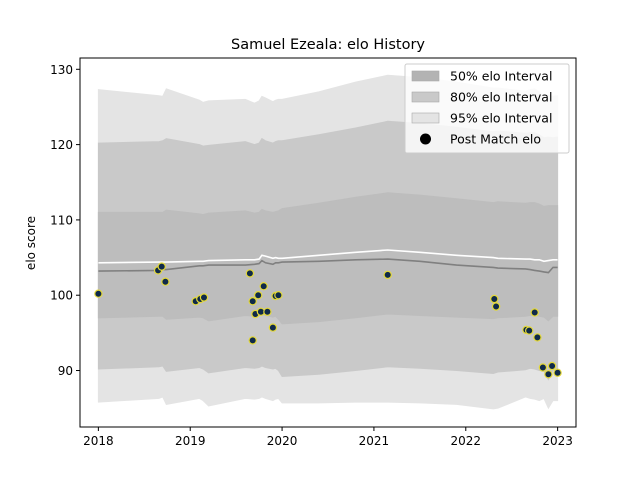 This screenshot has height=480, width=640. I want to click on y-tick-label: 130, so click(61, 70).